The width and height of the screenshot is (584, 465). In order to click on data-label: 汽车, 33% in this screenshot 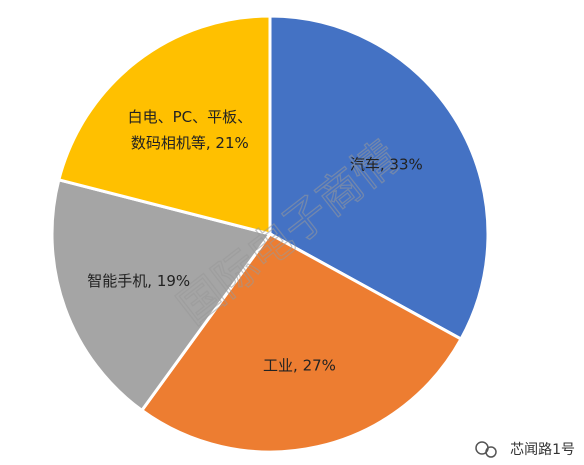, I will do `click(386, 165)`.